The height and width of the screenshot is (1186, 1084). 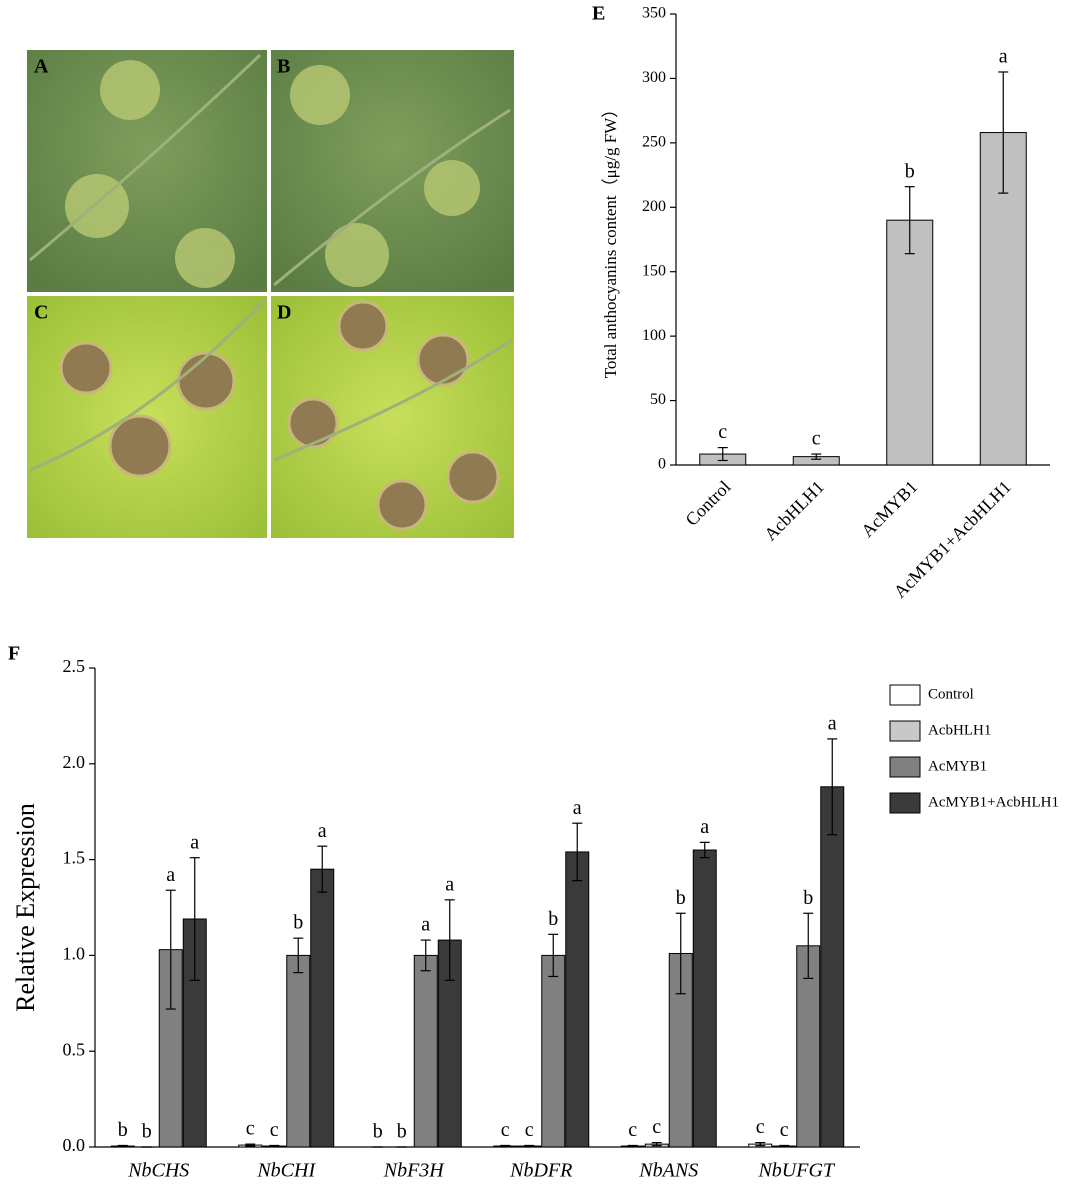 I want to click on x-tick-label: NbCHI, so click(x=286, y=1171).